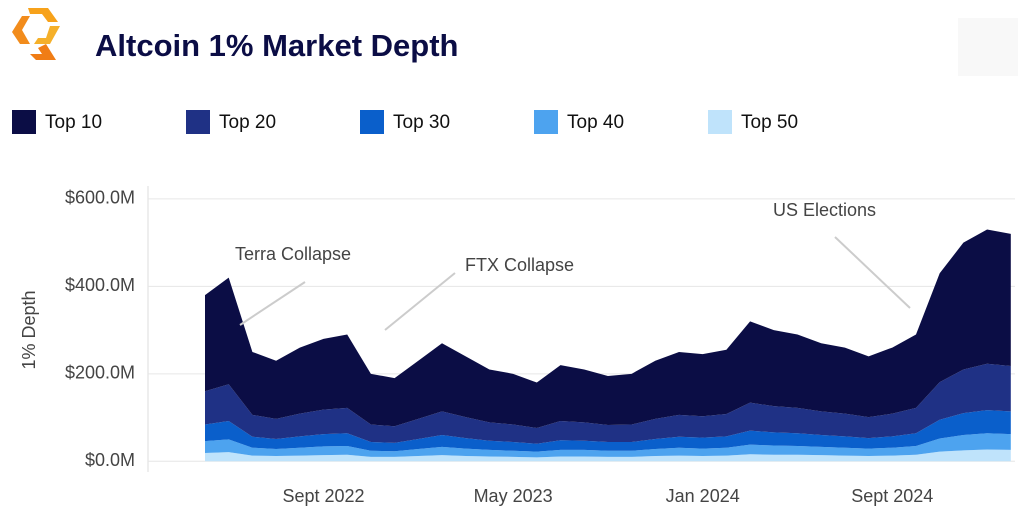 Image resolution: width=1020 pixels, height=517 pixels. What do you see at coordinates (824, 210) in the screenshot?
I see `annotation: US Elections` at bounding box center [824, 210].